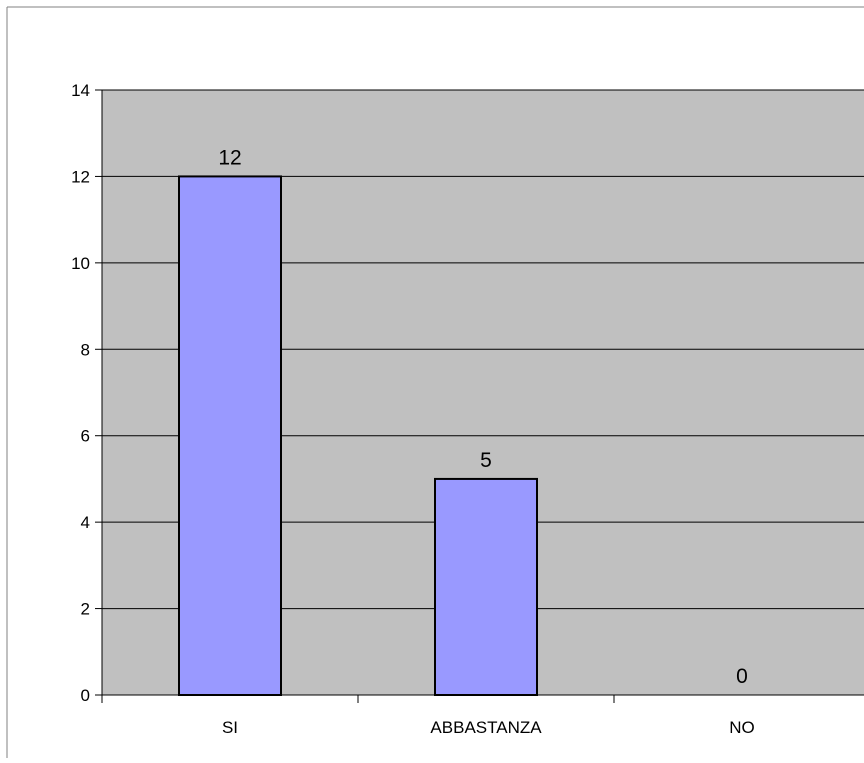  What do you see at coordinates (85, 349) in the screenshot?
I see `y-tick-label: 8` at bounding box center [85, 349].